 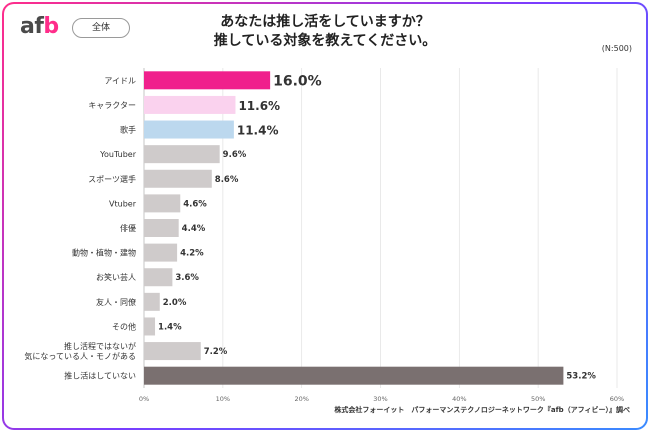 What do you see at coordinates (118, 154) in the screenshot?
I see `category-label: YouTuber` at bounding box center [118, 154].